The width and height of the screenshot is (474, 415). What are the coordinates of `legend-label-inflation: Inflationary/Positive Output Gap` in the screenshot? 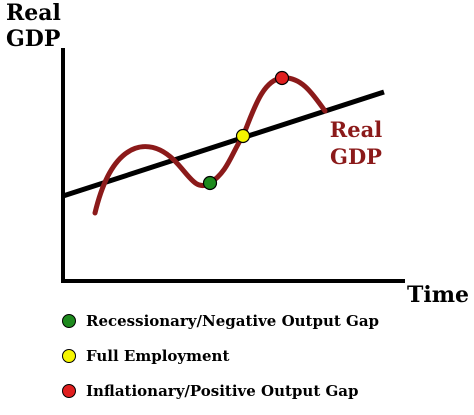 It's located at (222, 391).